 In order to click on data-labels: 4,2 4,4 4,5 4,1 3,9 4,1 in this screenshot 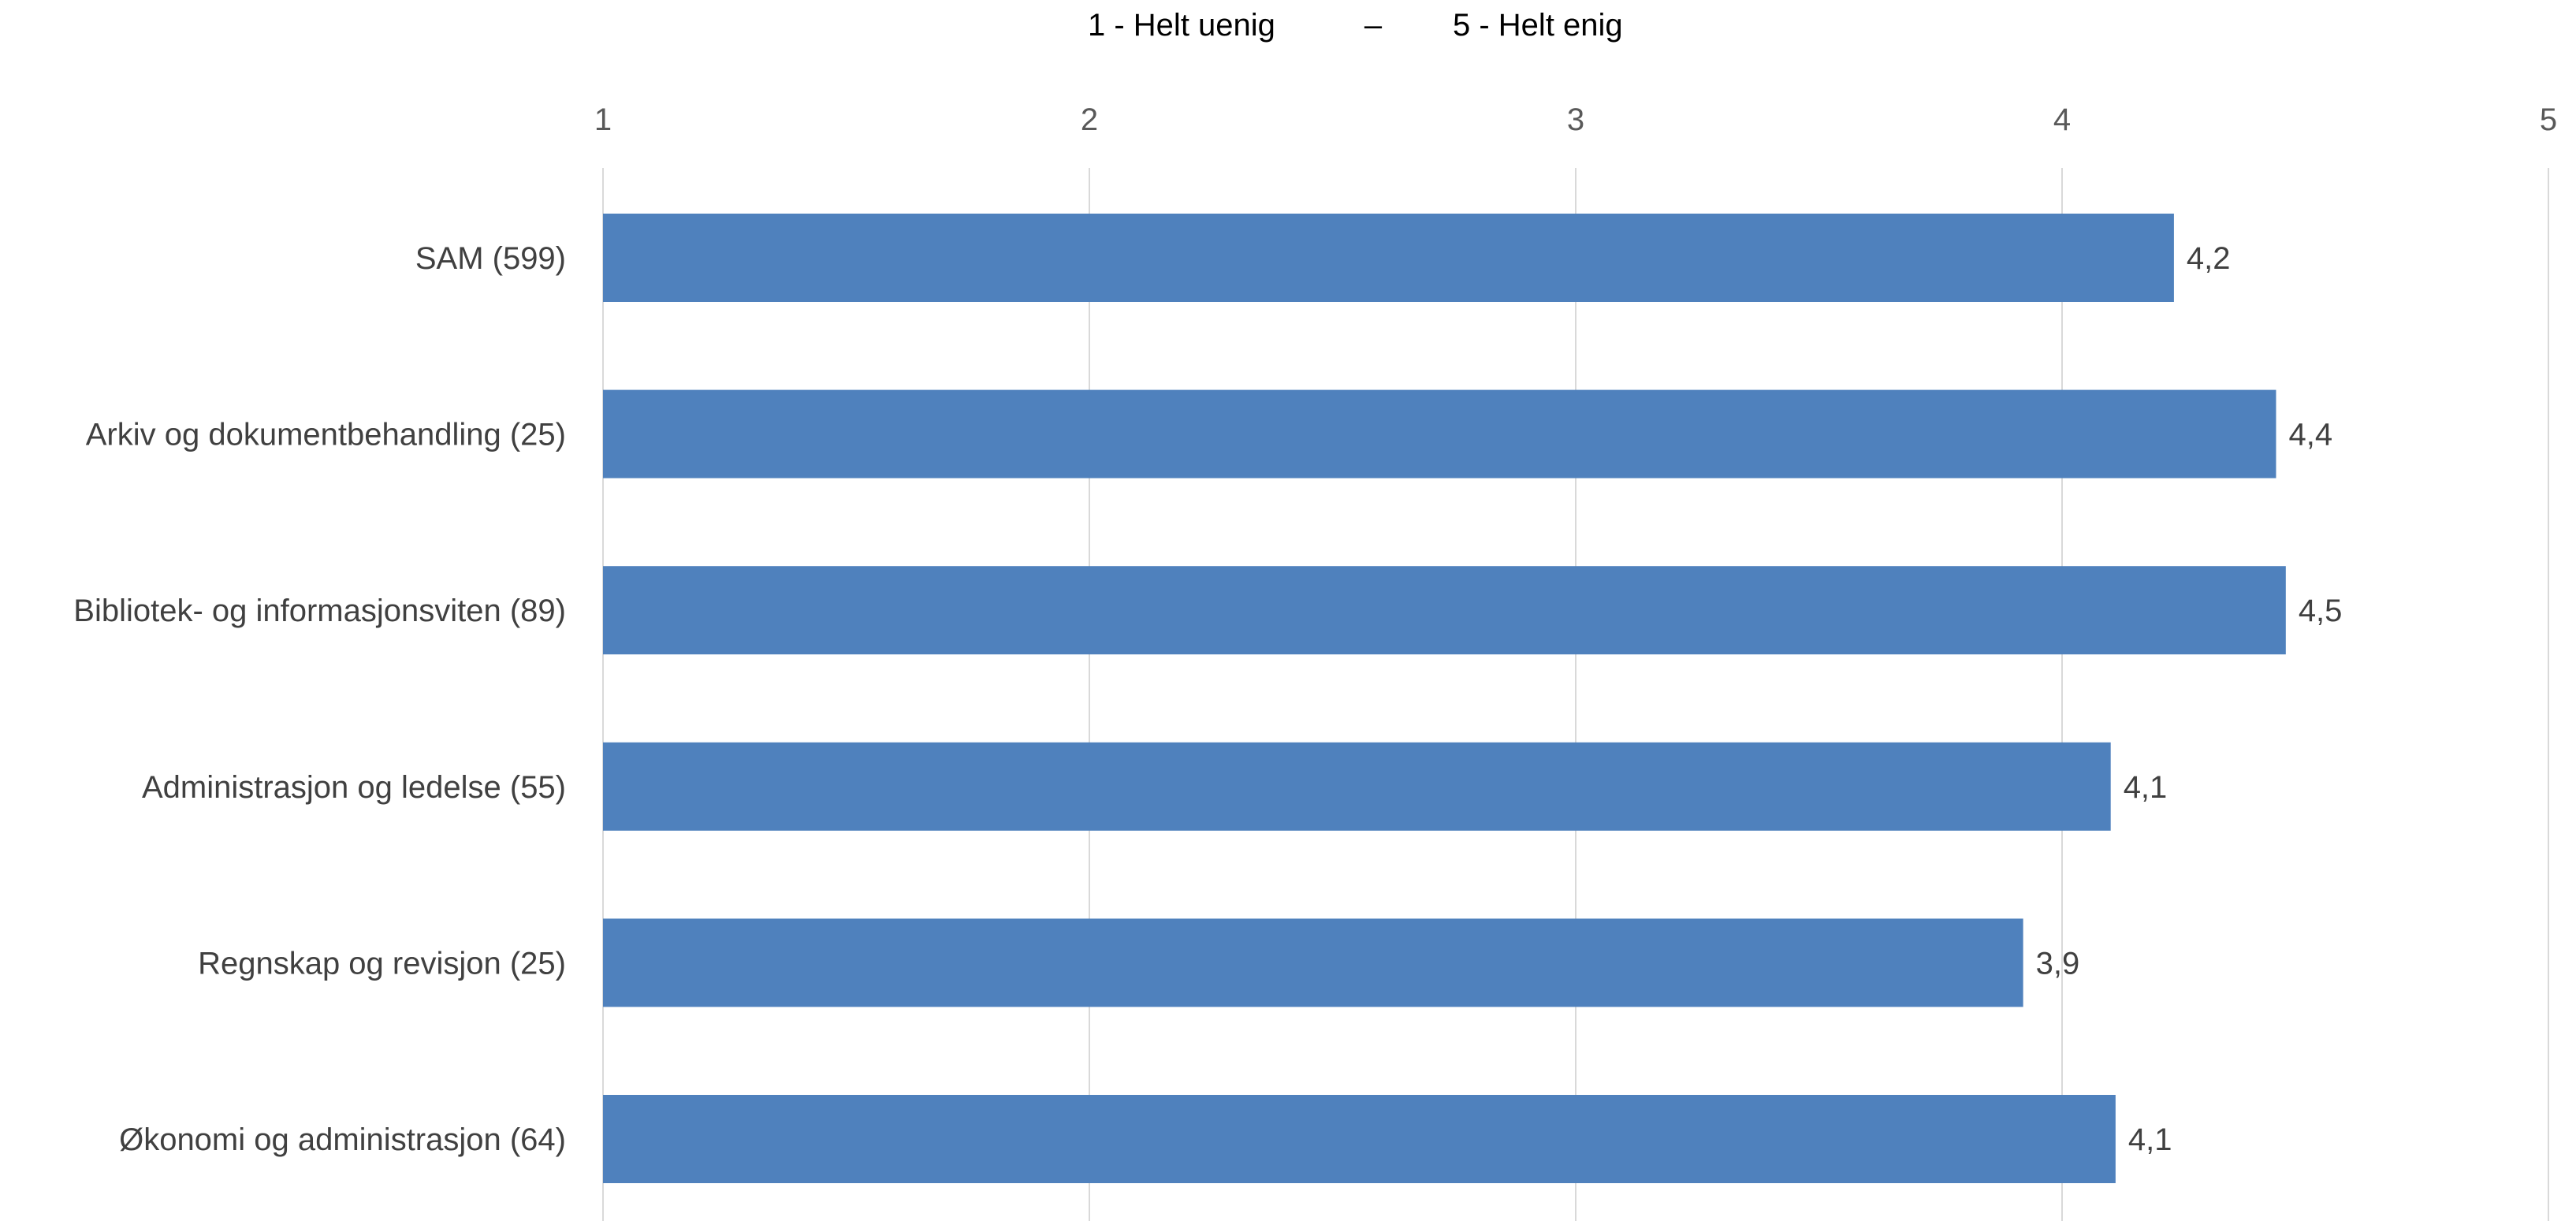, I will do `click(2189, 699)`.